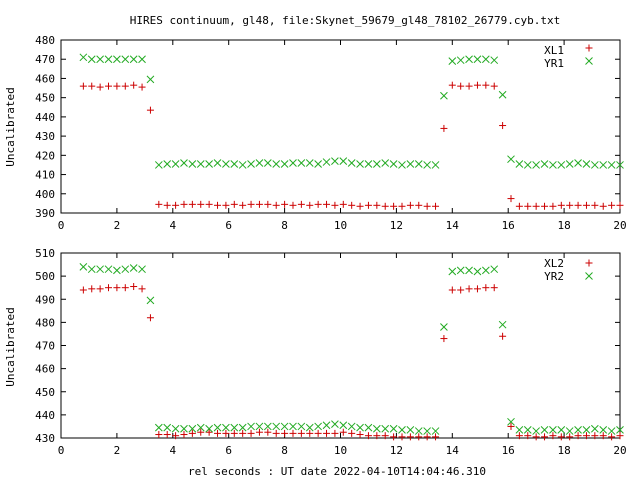  I want to click on x-tick-label: 16, so click(508, 450).